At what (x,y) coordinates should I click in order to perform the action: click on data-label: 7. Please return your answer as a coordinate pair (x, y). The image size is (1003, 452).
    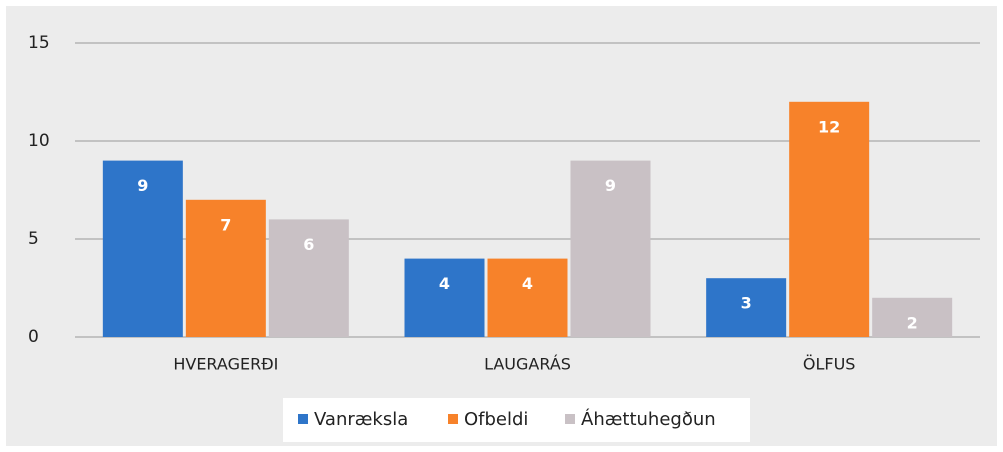
    Looking at the image, I should click on (225, 224).